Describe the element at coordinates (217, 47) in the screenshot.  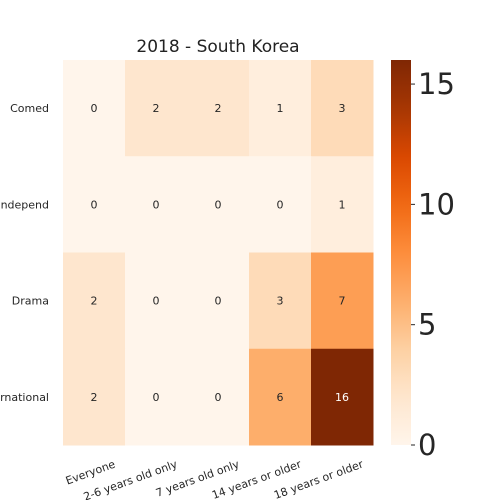
I see `chart-title: 2018 - South Korea` at that location.